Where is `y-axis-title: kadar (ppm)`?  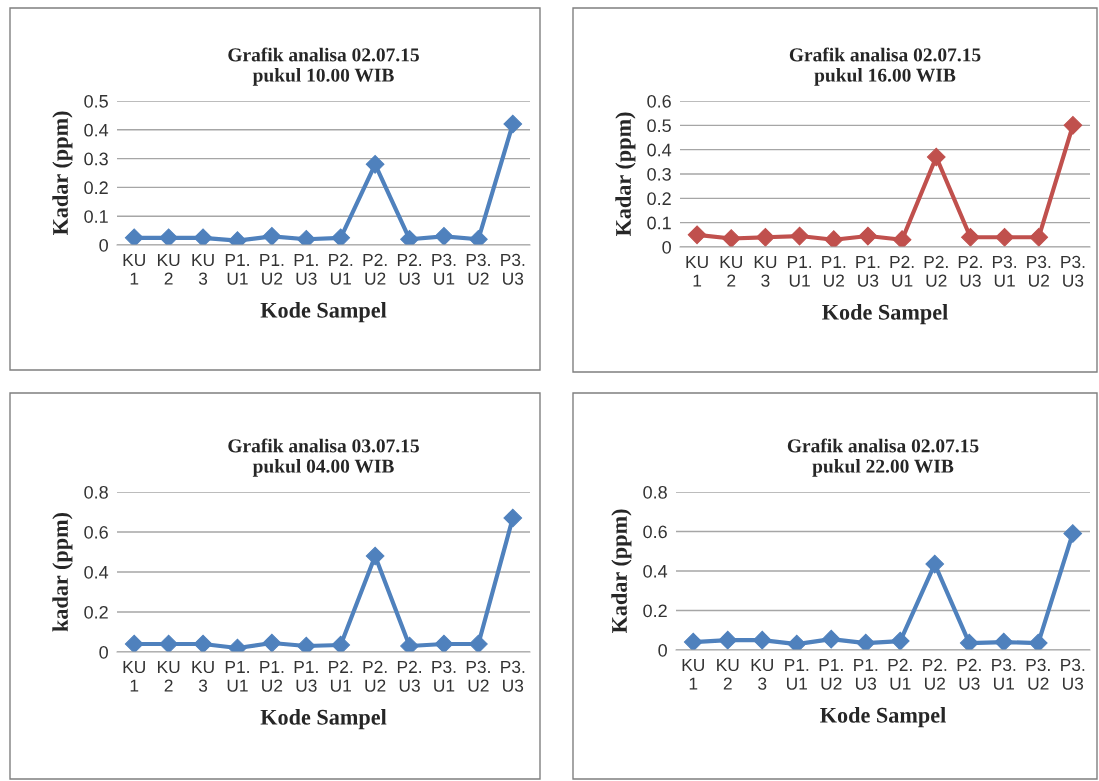 y-axis-title: kadar (ppm) is located at coordinates (62, 572).